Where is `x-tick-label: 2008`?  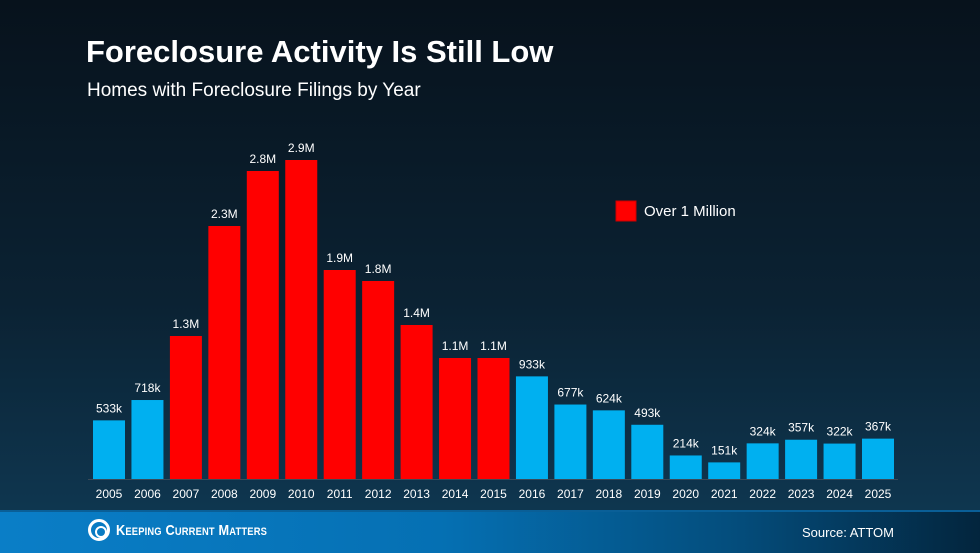 x-tick-label: 2008 is located at coordinates (224, 494).